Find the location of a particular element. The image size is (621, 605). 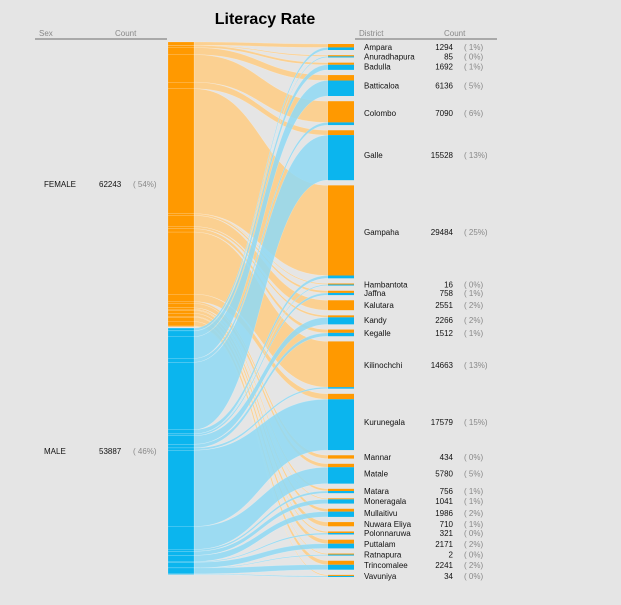

sex-segment-female-matale is located at coordinates (181, 306).